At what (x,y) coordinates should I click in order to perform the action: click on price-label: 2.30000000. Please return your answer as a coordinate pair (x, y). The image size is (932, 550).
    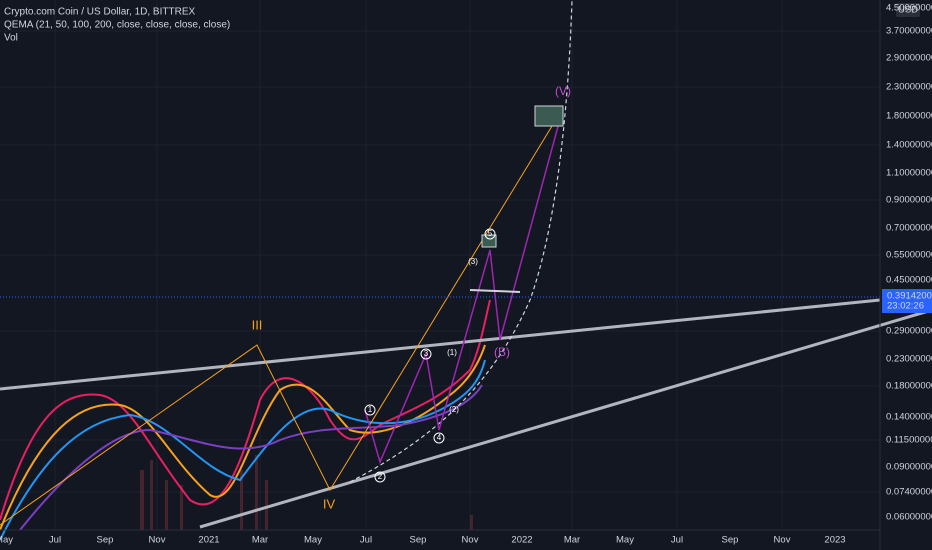
    Looking at the image, I should click on (909, 87).